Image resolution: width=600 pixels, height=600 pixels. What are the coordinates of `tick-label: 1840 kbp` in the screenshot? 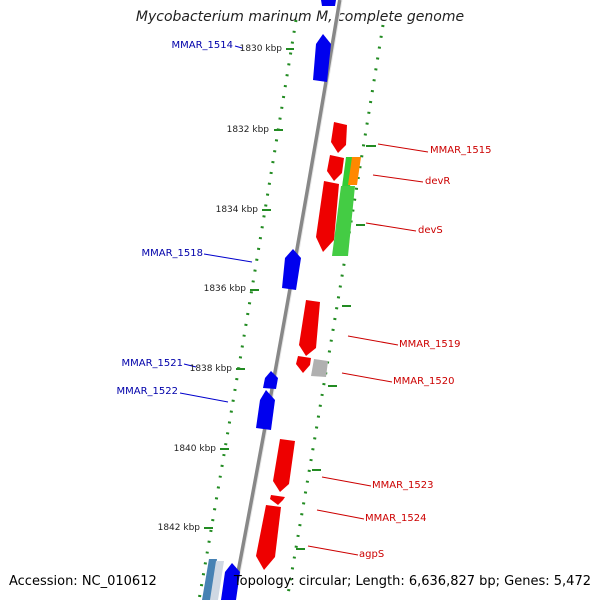 It's located at (195, 449).